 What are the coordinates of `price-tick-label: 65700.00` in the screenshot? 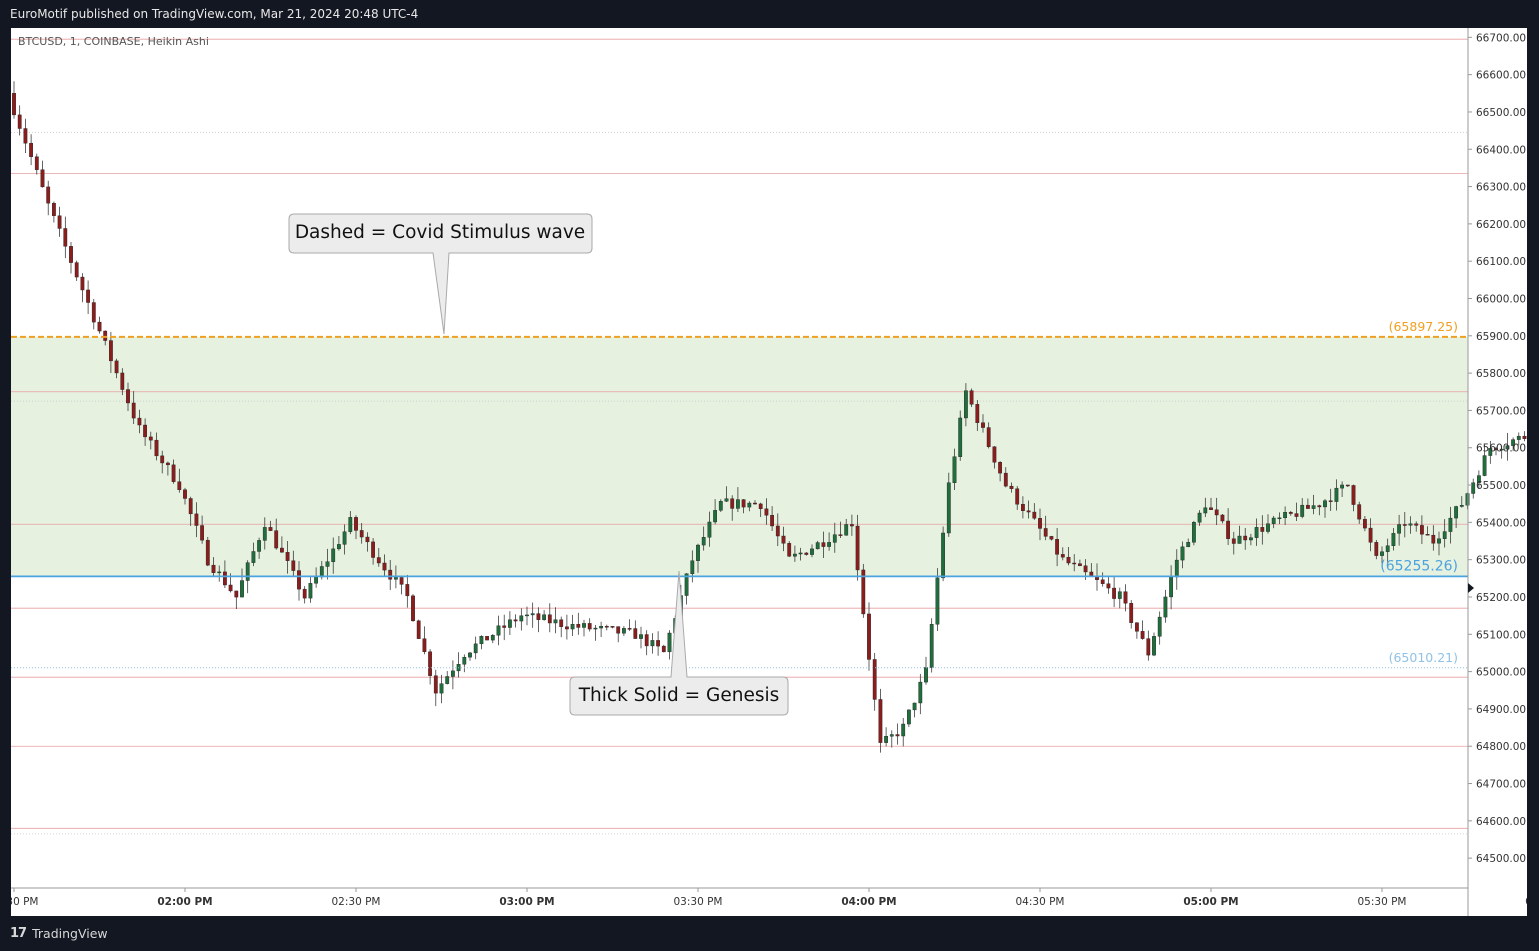 It's located at (1501, 411).